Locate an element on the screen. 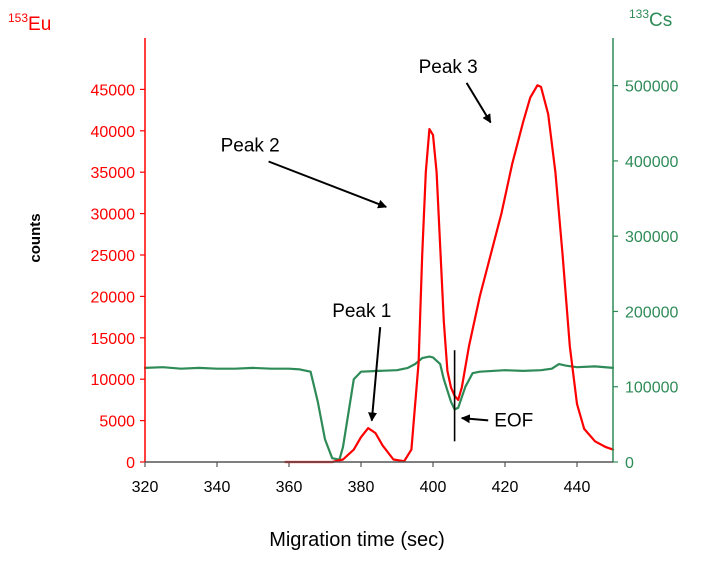  x-tick-label: 420 is located at coordinates (505, 487).